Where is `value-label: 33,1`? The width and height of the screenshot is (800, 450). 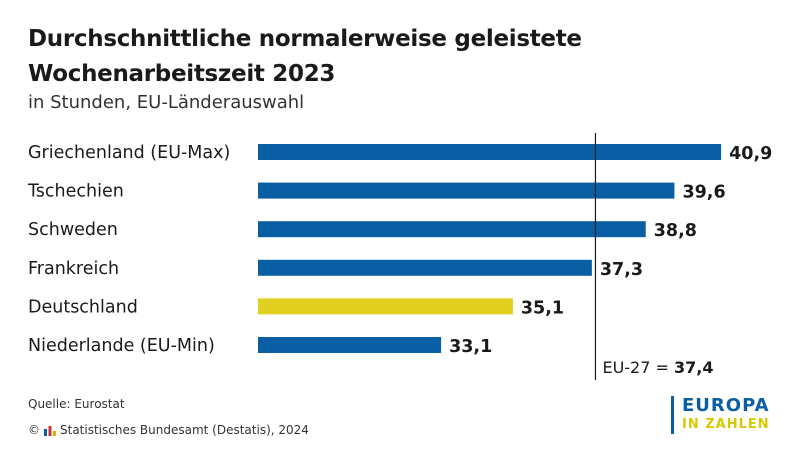 value-label: 33,1 is located at coordinates (470, 347).